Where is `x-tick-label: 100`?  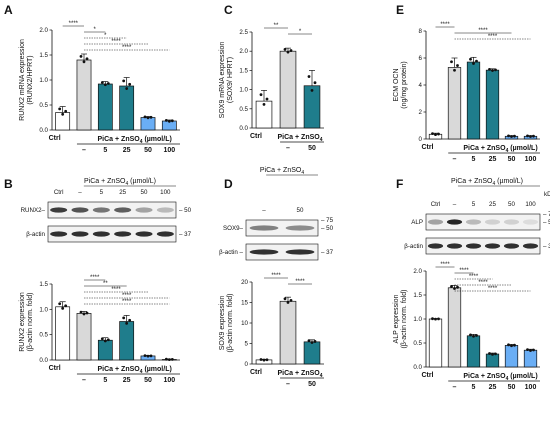
x-tick-label: 100 is located at coordinates (531, 387).